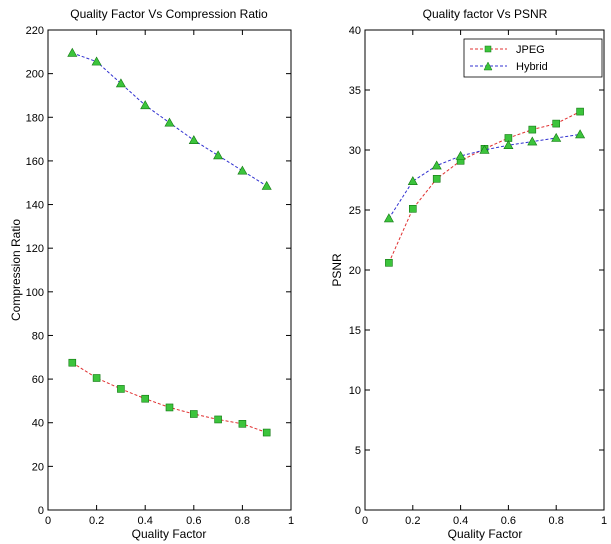 The width and height of the screenshot is (611, 544). Describe the element at coordinates (488, 49) in the screenshot. I see `legend-marker-jpeg` at that location.